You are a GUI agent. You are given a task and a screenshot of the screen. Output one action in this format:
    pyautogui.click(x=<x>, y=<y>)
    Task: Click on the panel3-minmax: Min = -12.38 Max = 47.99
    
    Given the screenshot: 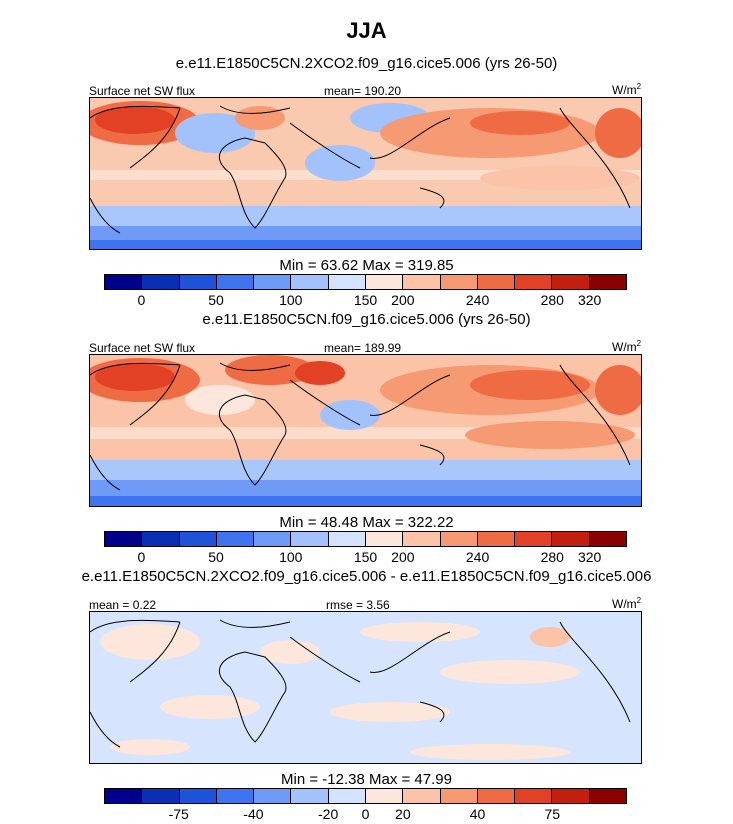 What is the action you would take?
    pyautogui.click(x=366, y=779)
    